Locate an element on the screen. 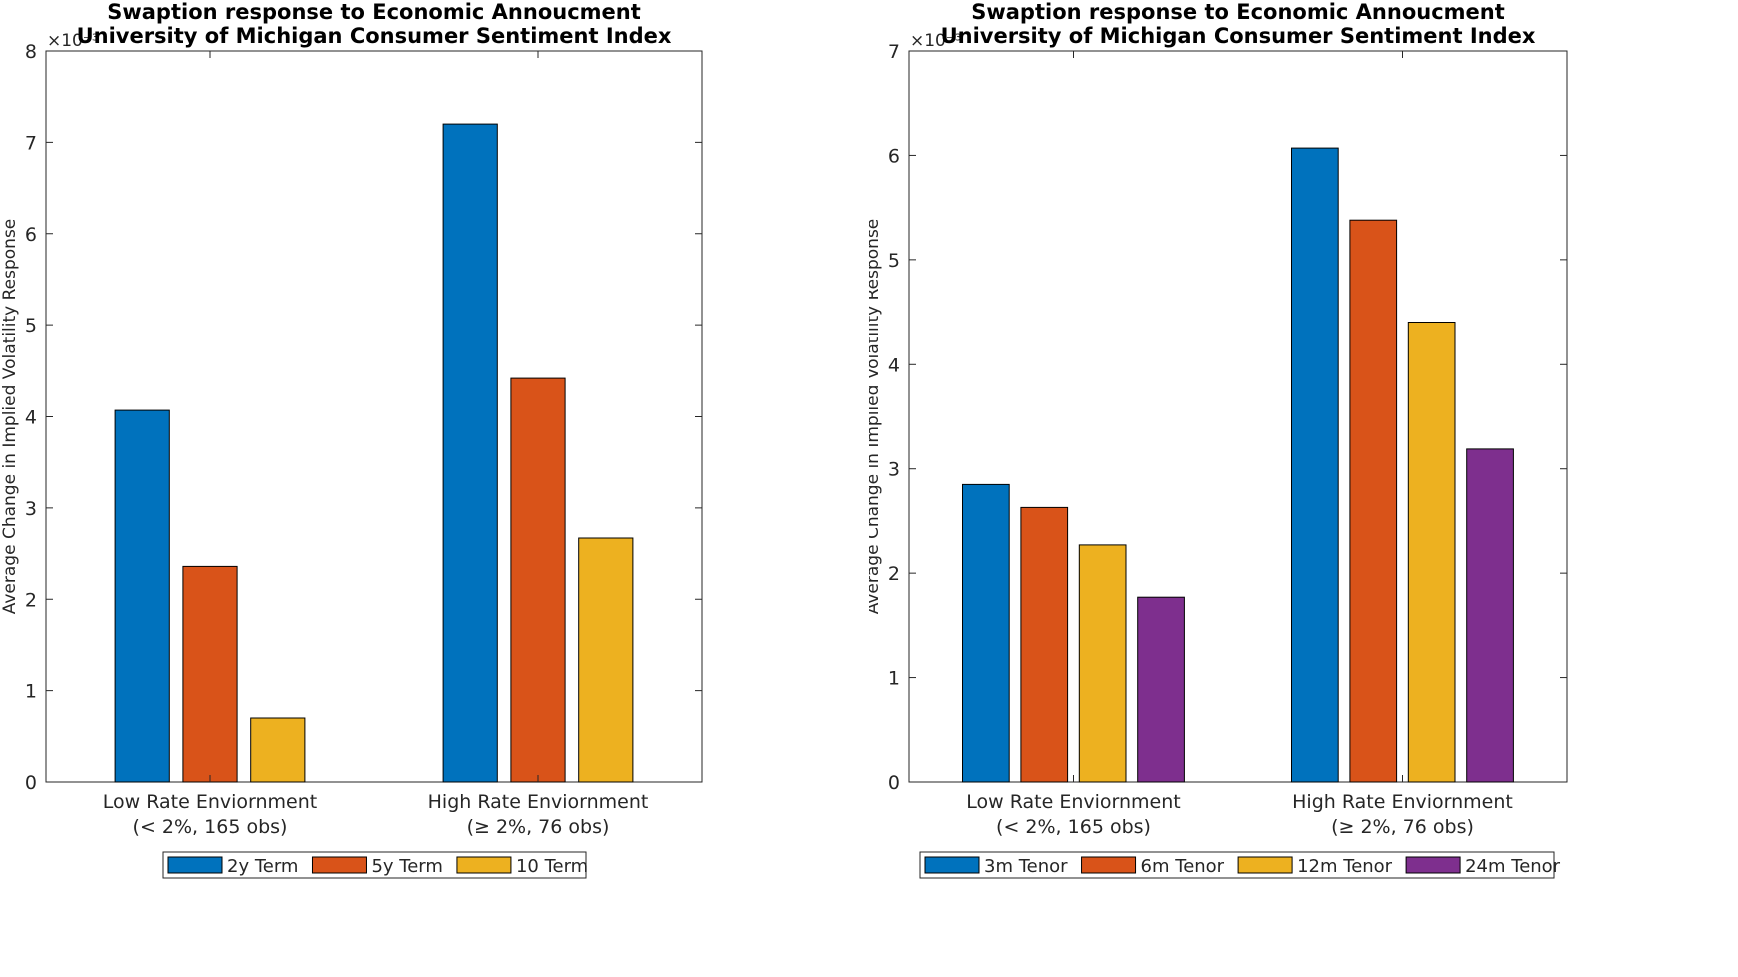 The width and height of the screenshot is (1738, 977). legend-label: 12m Tenor is located at coordinates (1345, 866).